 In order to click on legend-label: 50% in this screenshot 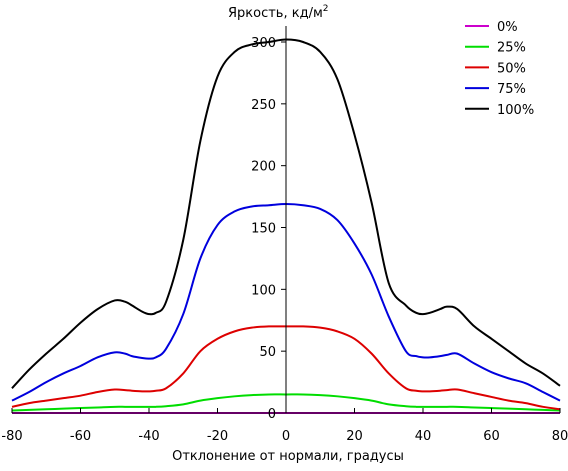, I will do `click(511, 68)`.